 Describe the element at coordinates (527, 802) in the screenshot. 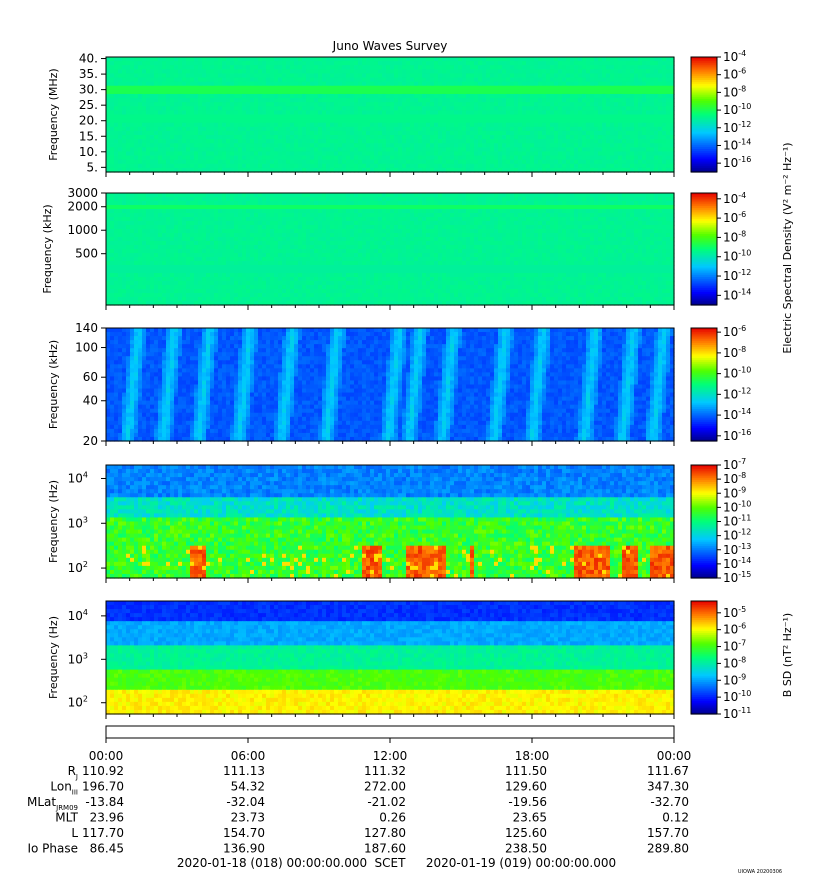

I see `ephemeris-value: -19.56` at that location.